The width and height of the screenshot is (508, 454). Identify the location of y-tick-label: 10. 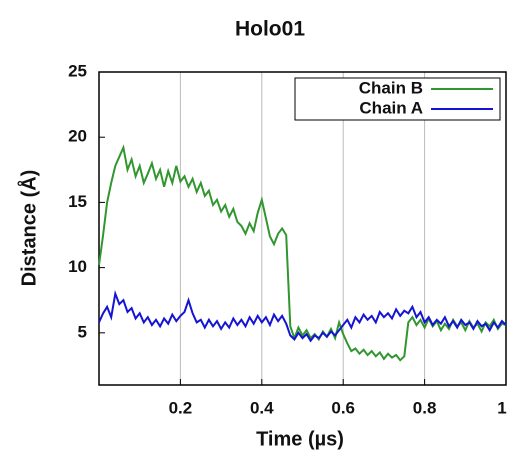
(77, 266).